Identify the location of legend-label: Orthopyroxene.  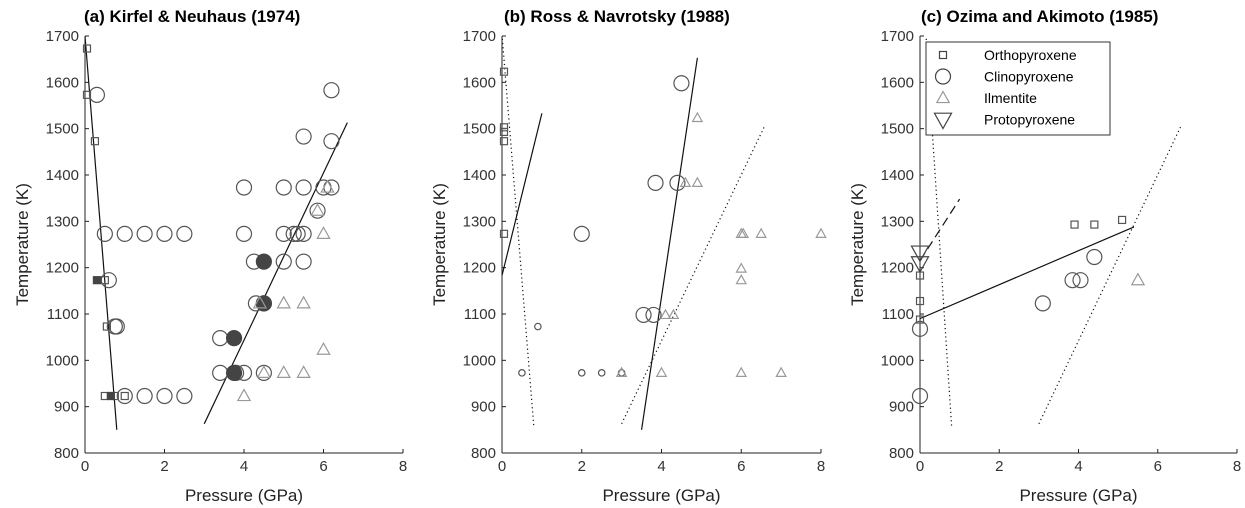
(1030, 55).